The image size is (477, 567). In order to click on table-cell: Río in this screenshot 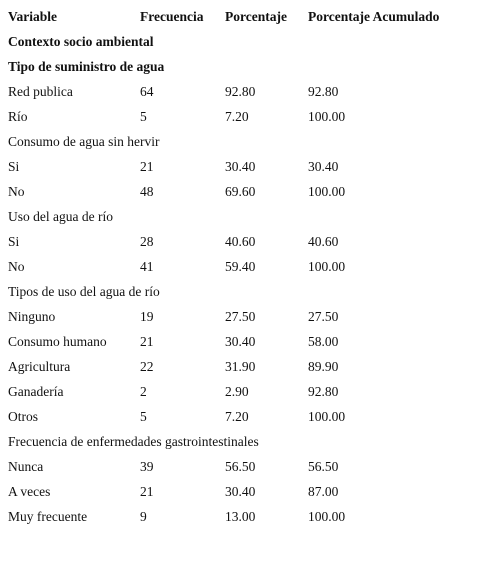, I will do `click(18, 116)`.